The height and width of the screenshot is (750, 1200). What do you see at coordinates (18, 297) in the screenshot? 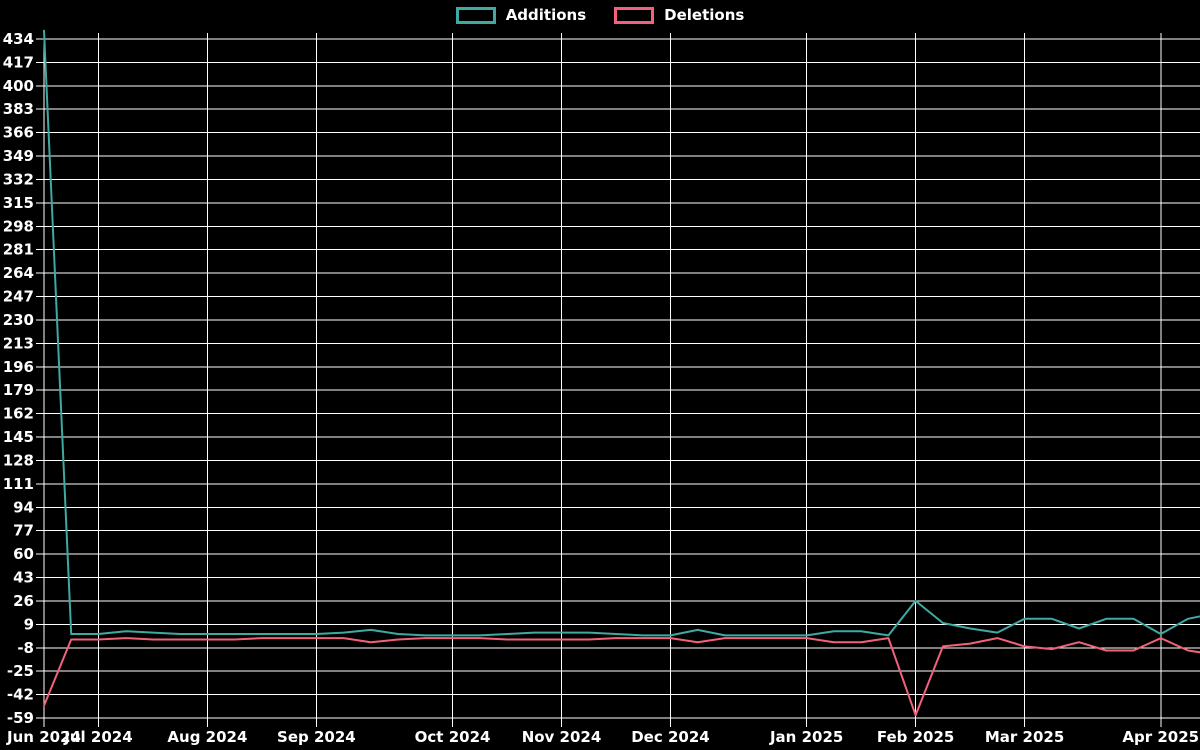
I see `y-tick-label: 247` at bounding box center [18, 297].